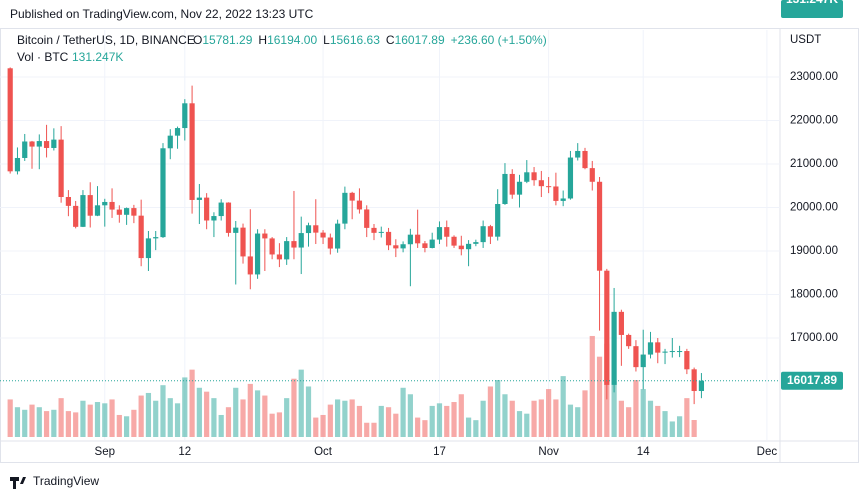  I want to click on ohlc-label: H, so click(262, 40).